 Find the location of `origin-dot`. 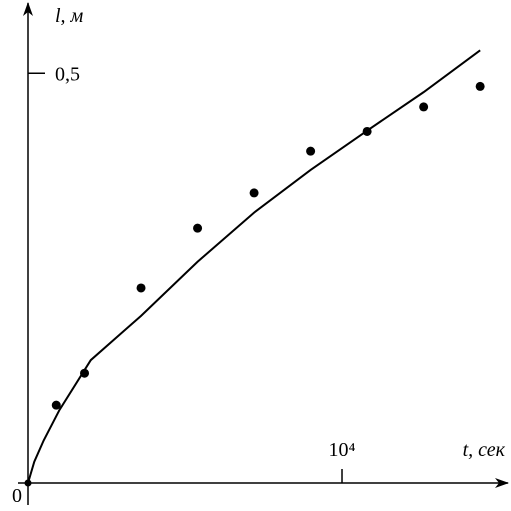

origin-dot is located at coordinates (28, 483).